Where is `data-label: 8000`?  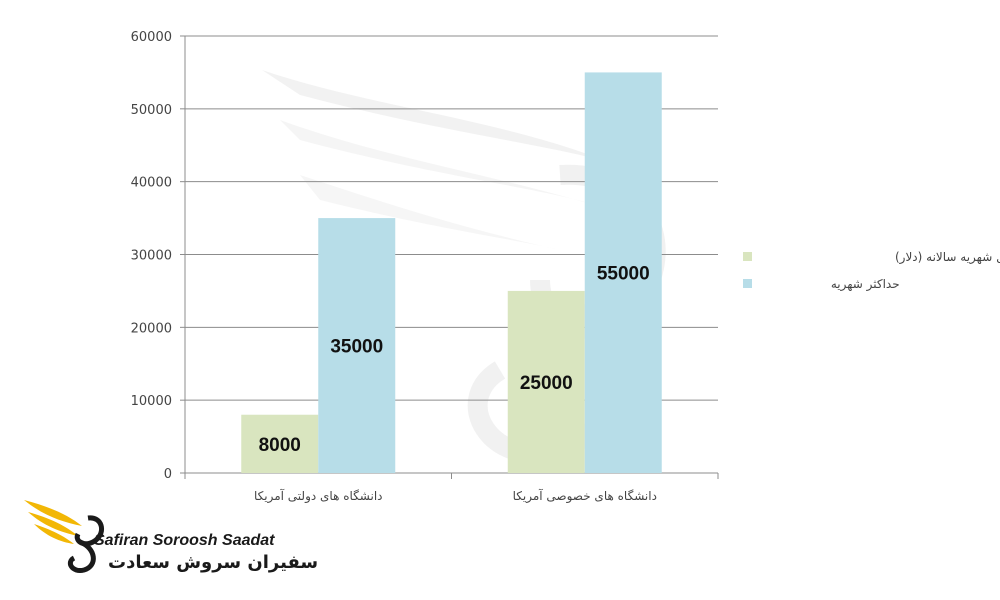
data-label: 8000 is located at coordinates (280, 445).